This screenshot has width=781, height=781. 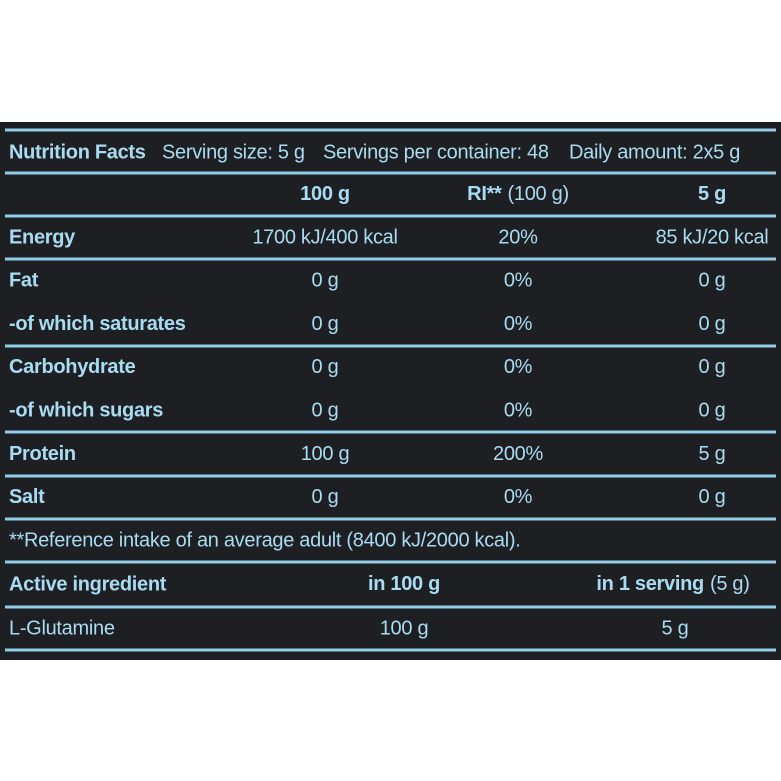 I want to click on cell: 100 g, so click(x=325, y=454).